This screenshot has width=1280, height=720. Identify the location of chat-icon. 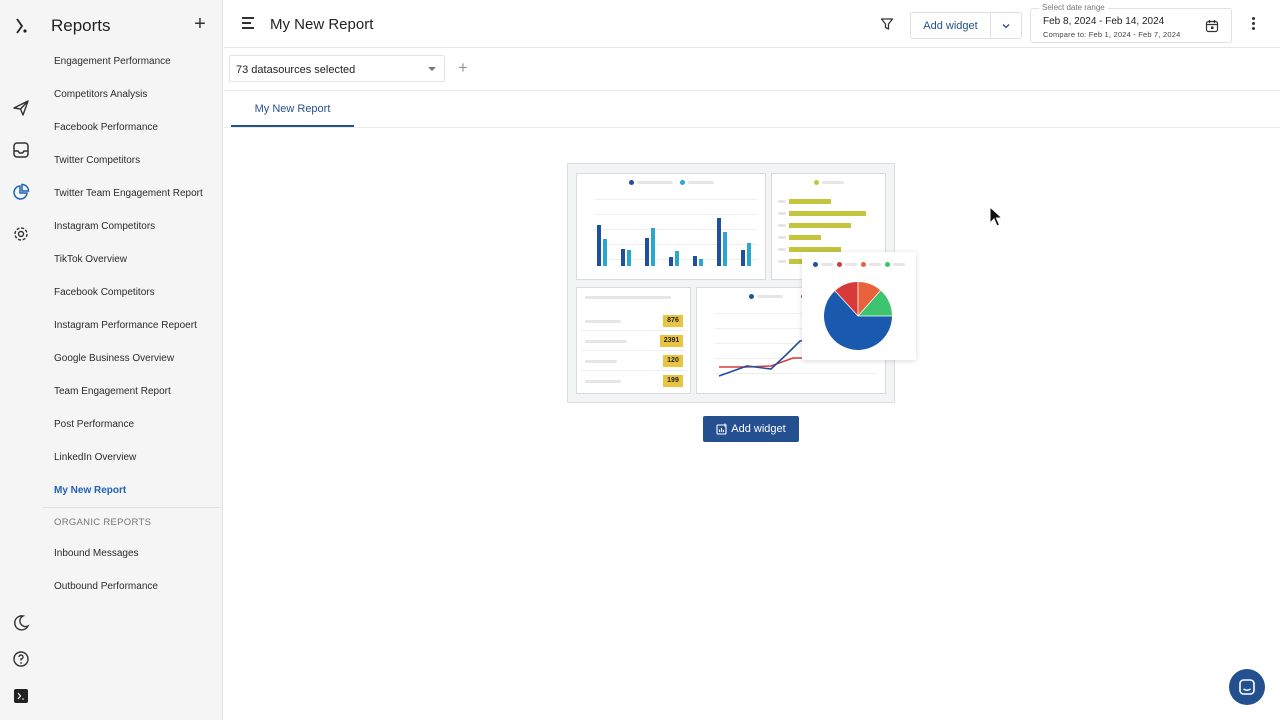
(1247, 687).